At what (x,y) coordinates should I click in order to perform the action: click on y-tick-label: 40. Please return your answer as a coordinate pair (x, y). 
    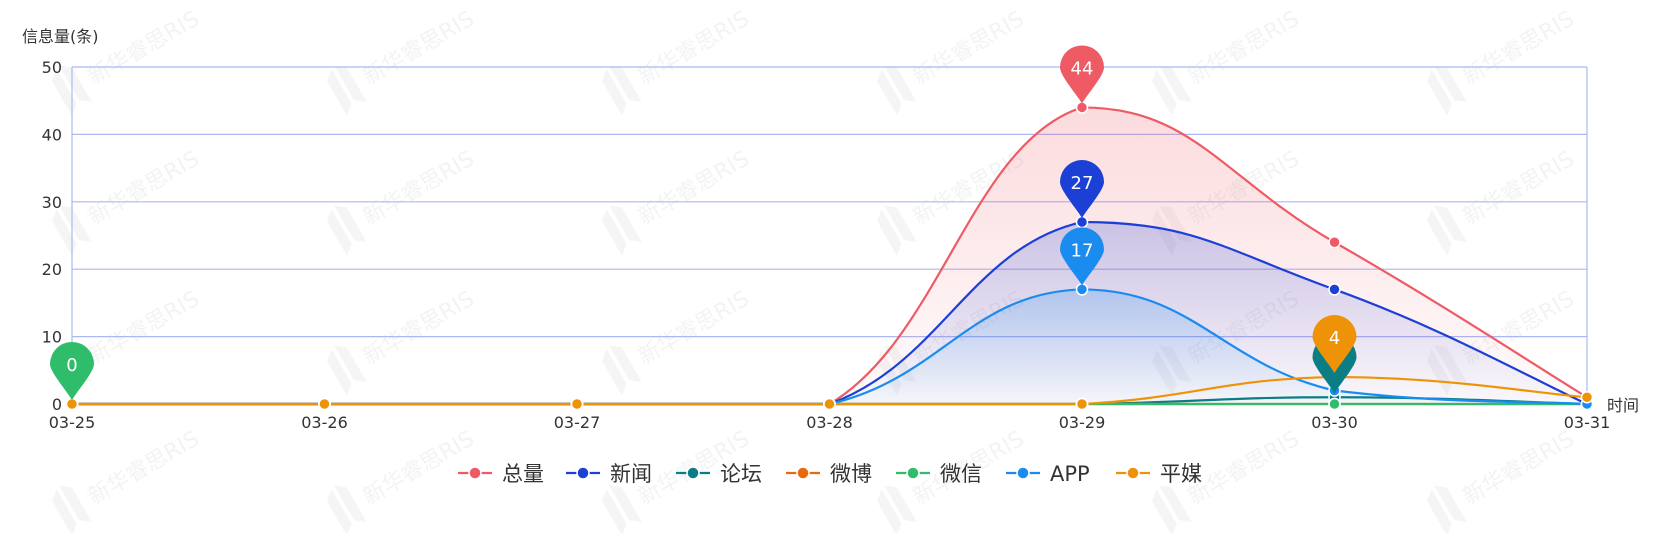
    Looking at the image, I should click on (52, 134).